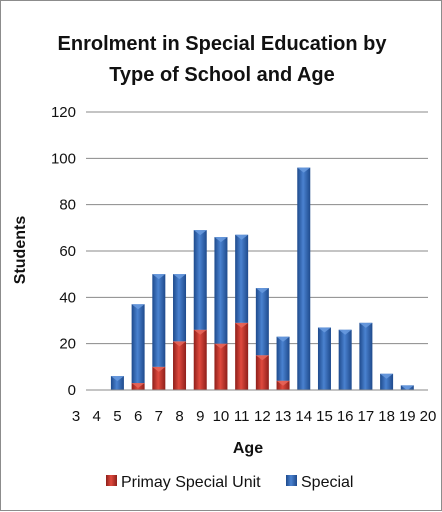  Describe the element at coordinates (327, 482) in the screenshot. I see `legend-label-special: Special` at that location.